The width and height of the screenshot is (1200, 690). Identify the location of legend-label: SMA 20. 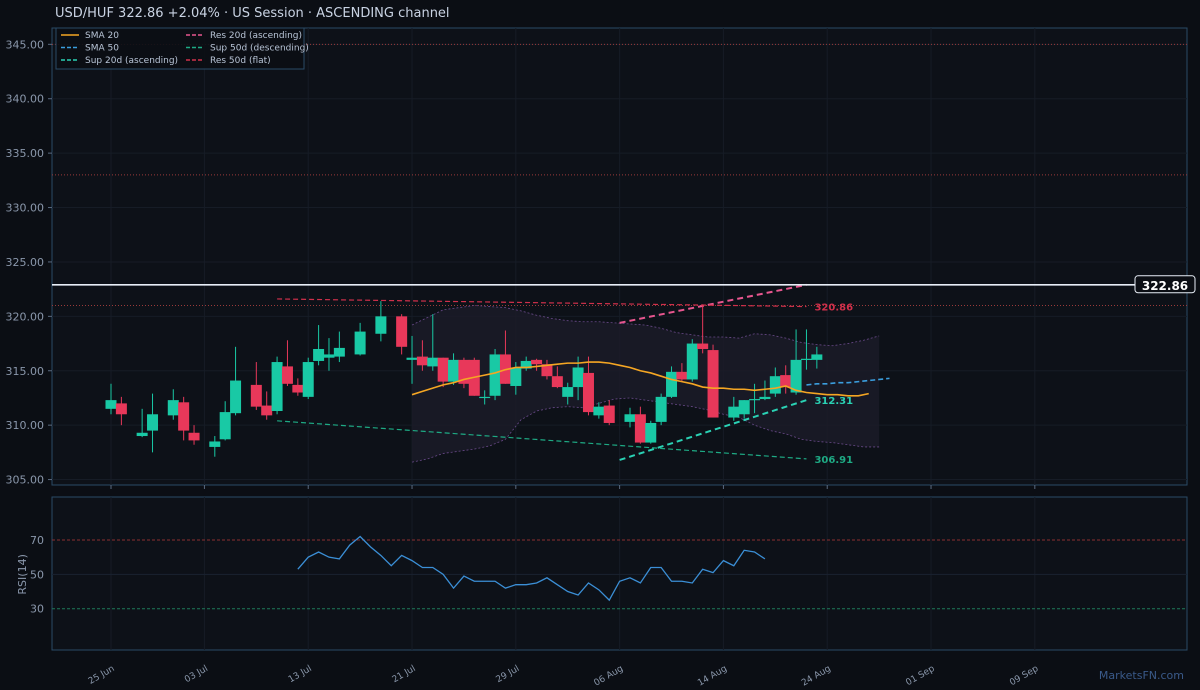
(102, 36).